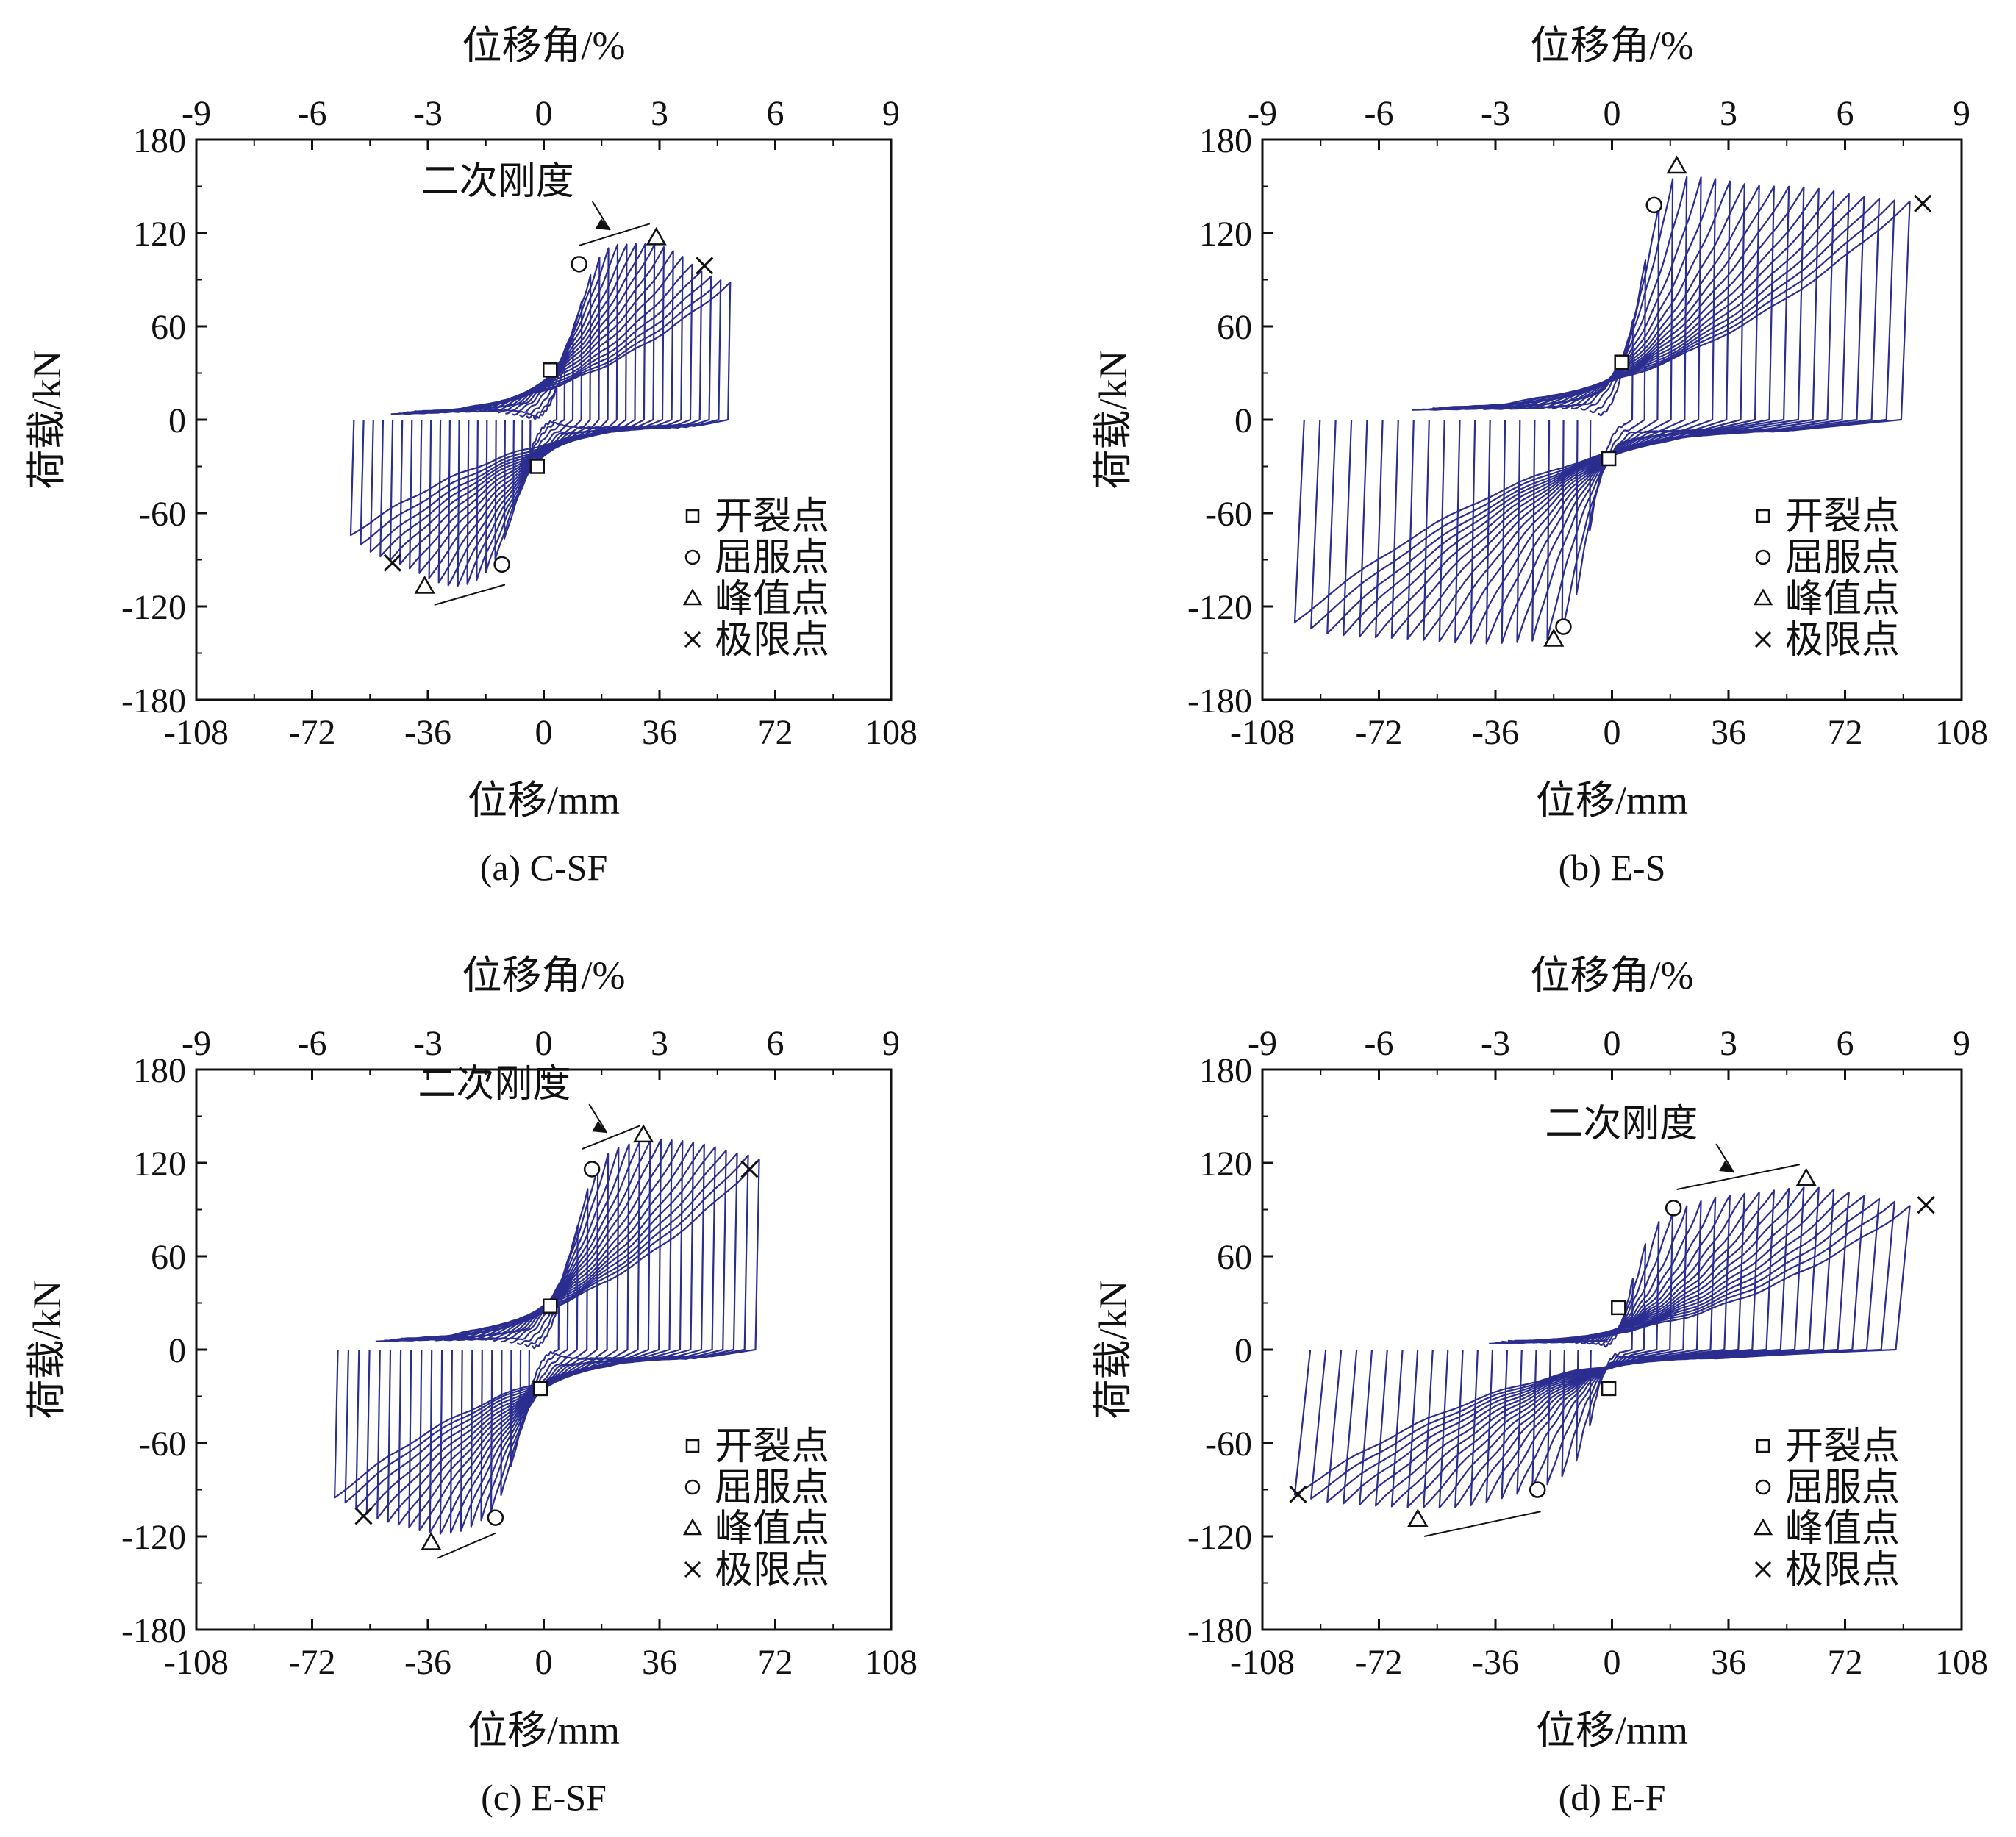 The width and height of the screenshot is (2016, 1837). I want to click on annotation-arrow, so click(601, 216).